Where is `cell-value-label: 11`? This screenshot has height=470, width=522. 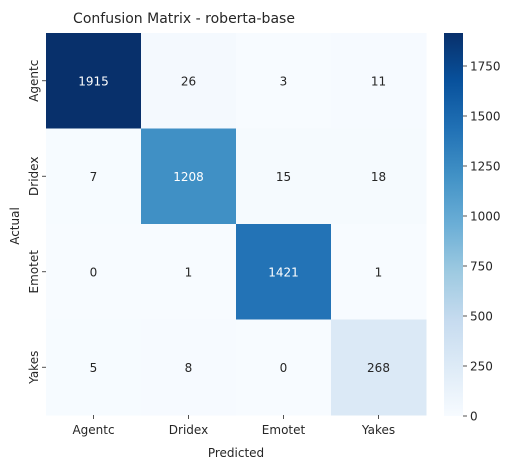 cell-value-label: 11 is located at coordinates (378, 81).